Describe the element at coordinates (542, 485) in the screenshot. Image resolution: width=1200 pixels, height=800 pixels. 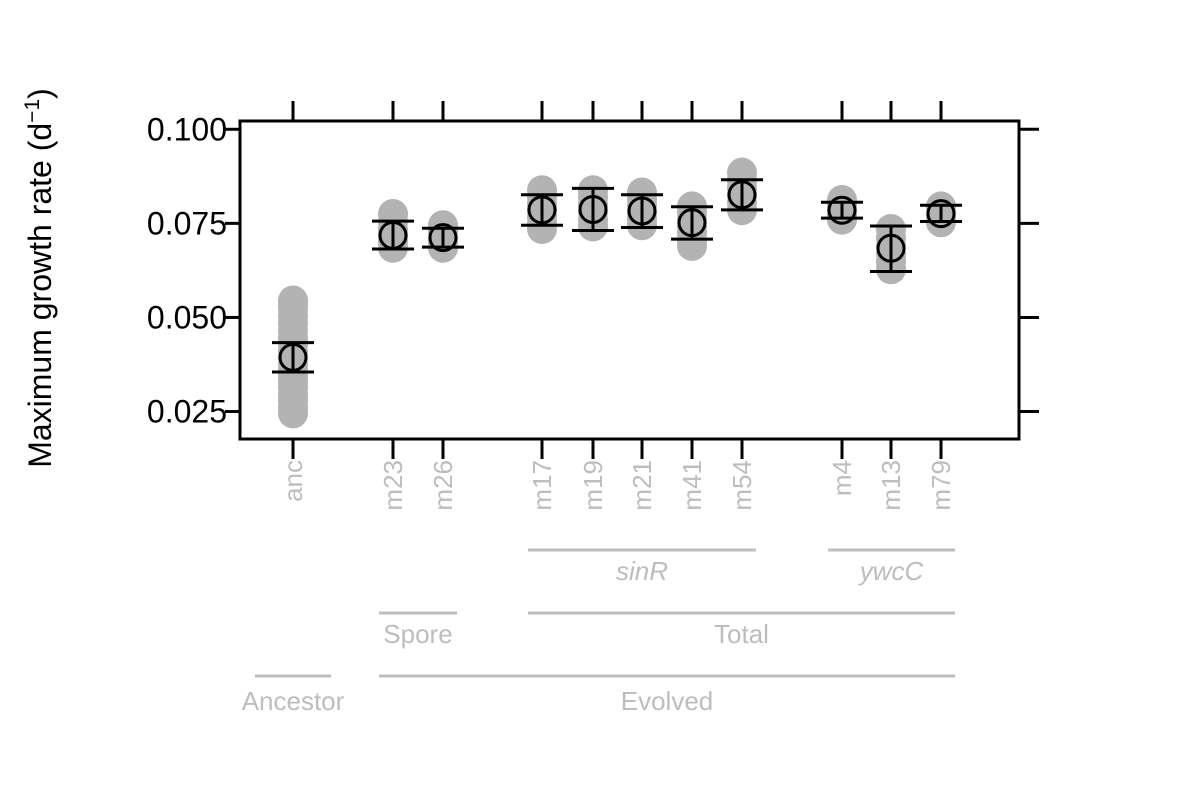
I see `category-label: m17` at that location.